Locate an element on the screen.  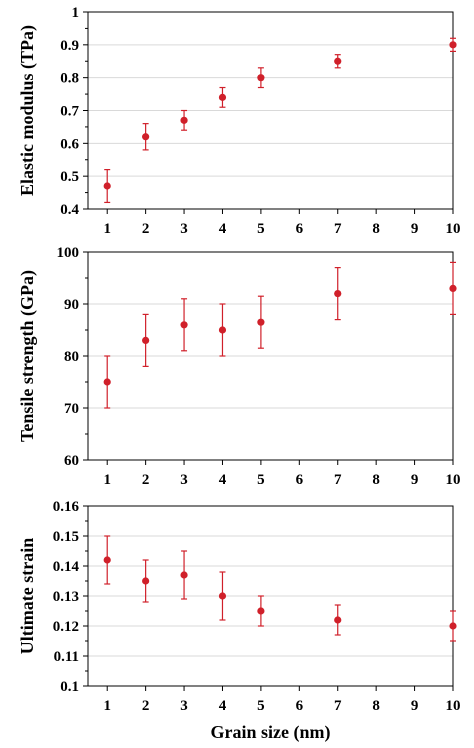
y-tick-label: 0.12 is located at coordinates (66, 627).